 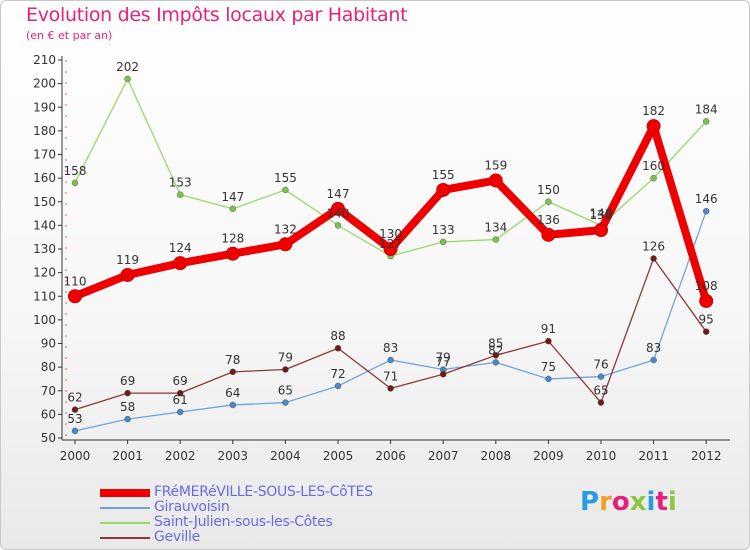 What do you see at coordinates (48, 414) in the screenshot?
I see `y-tick-label: 60` at bounding box center [48, 414].